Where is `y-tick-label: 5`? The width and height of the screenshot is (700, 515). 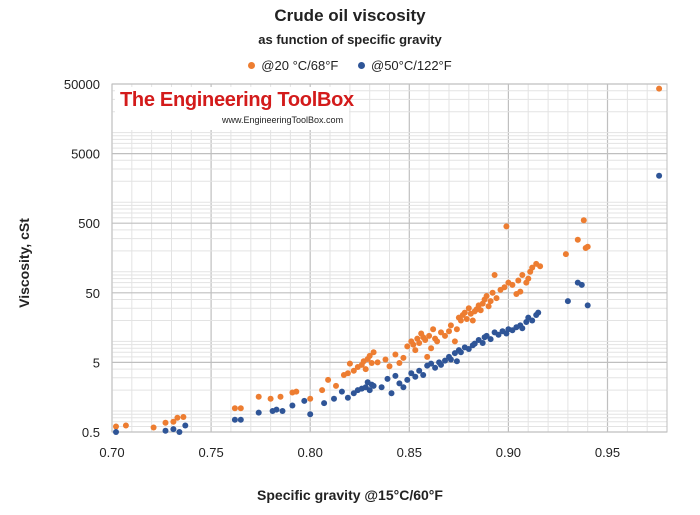
y-tick-label: 5 is located at coordinates (96, 362).